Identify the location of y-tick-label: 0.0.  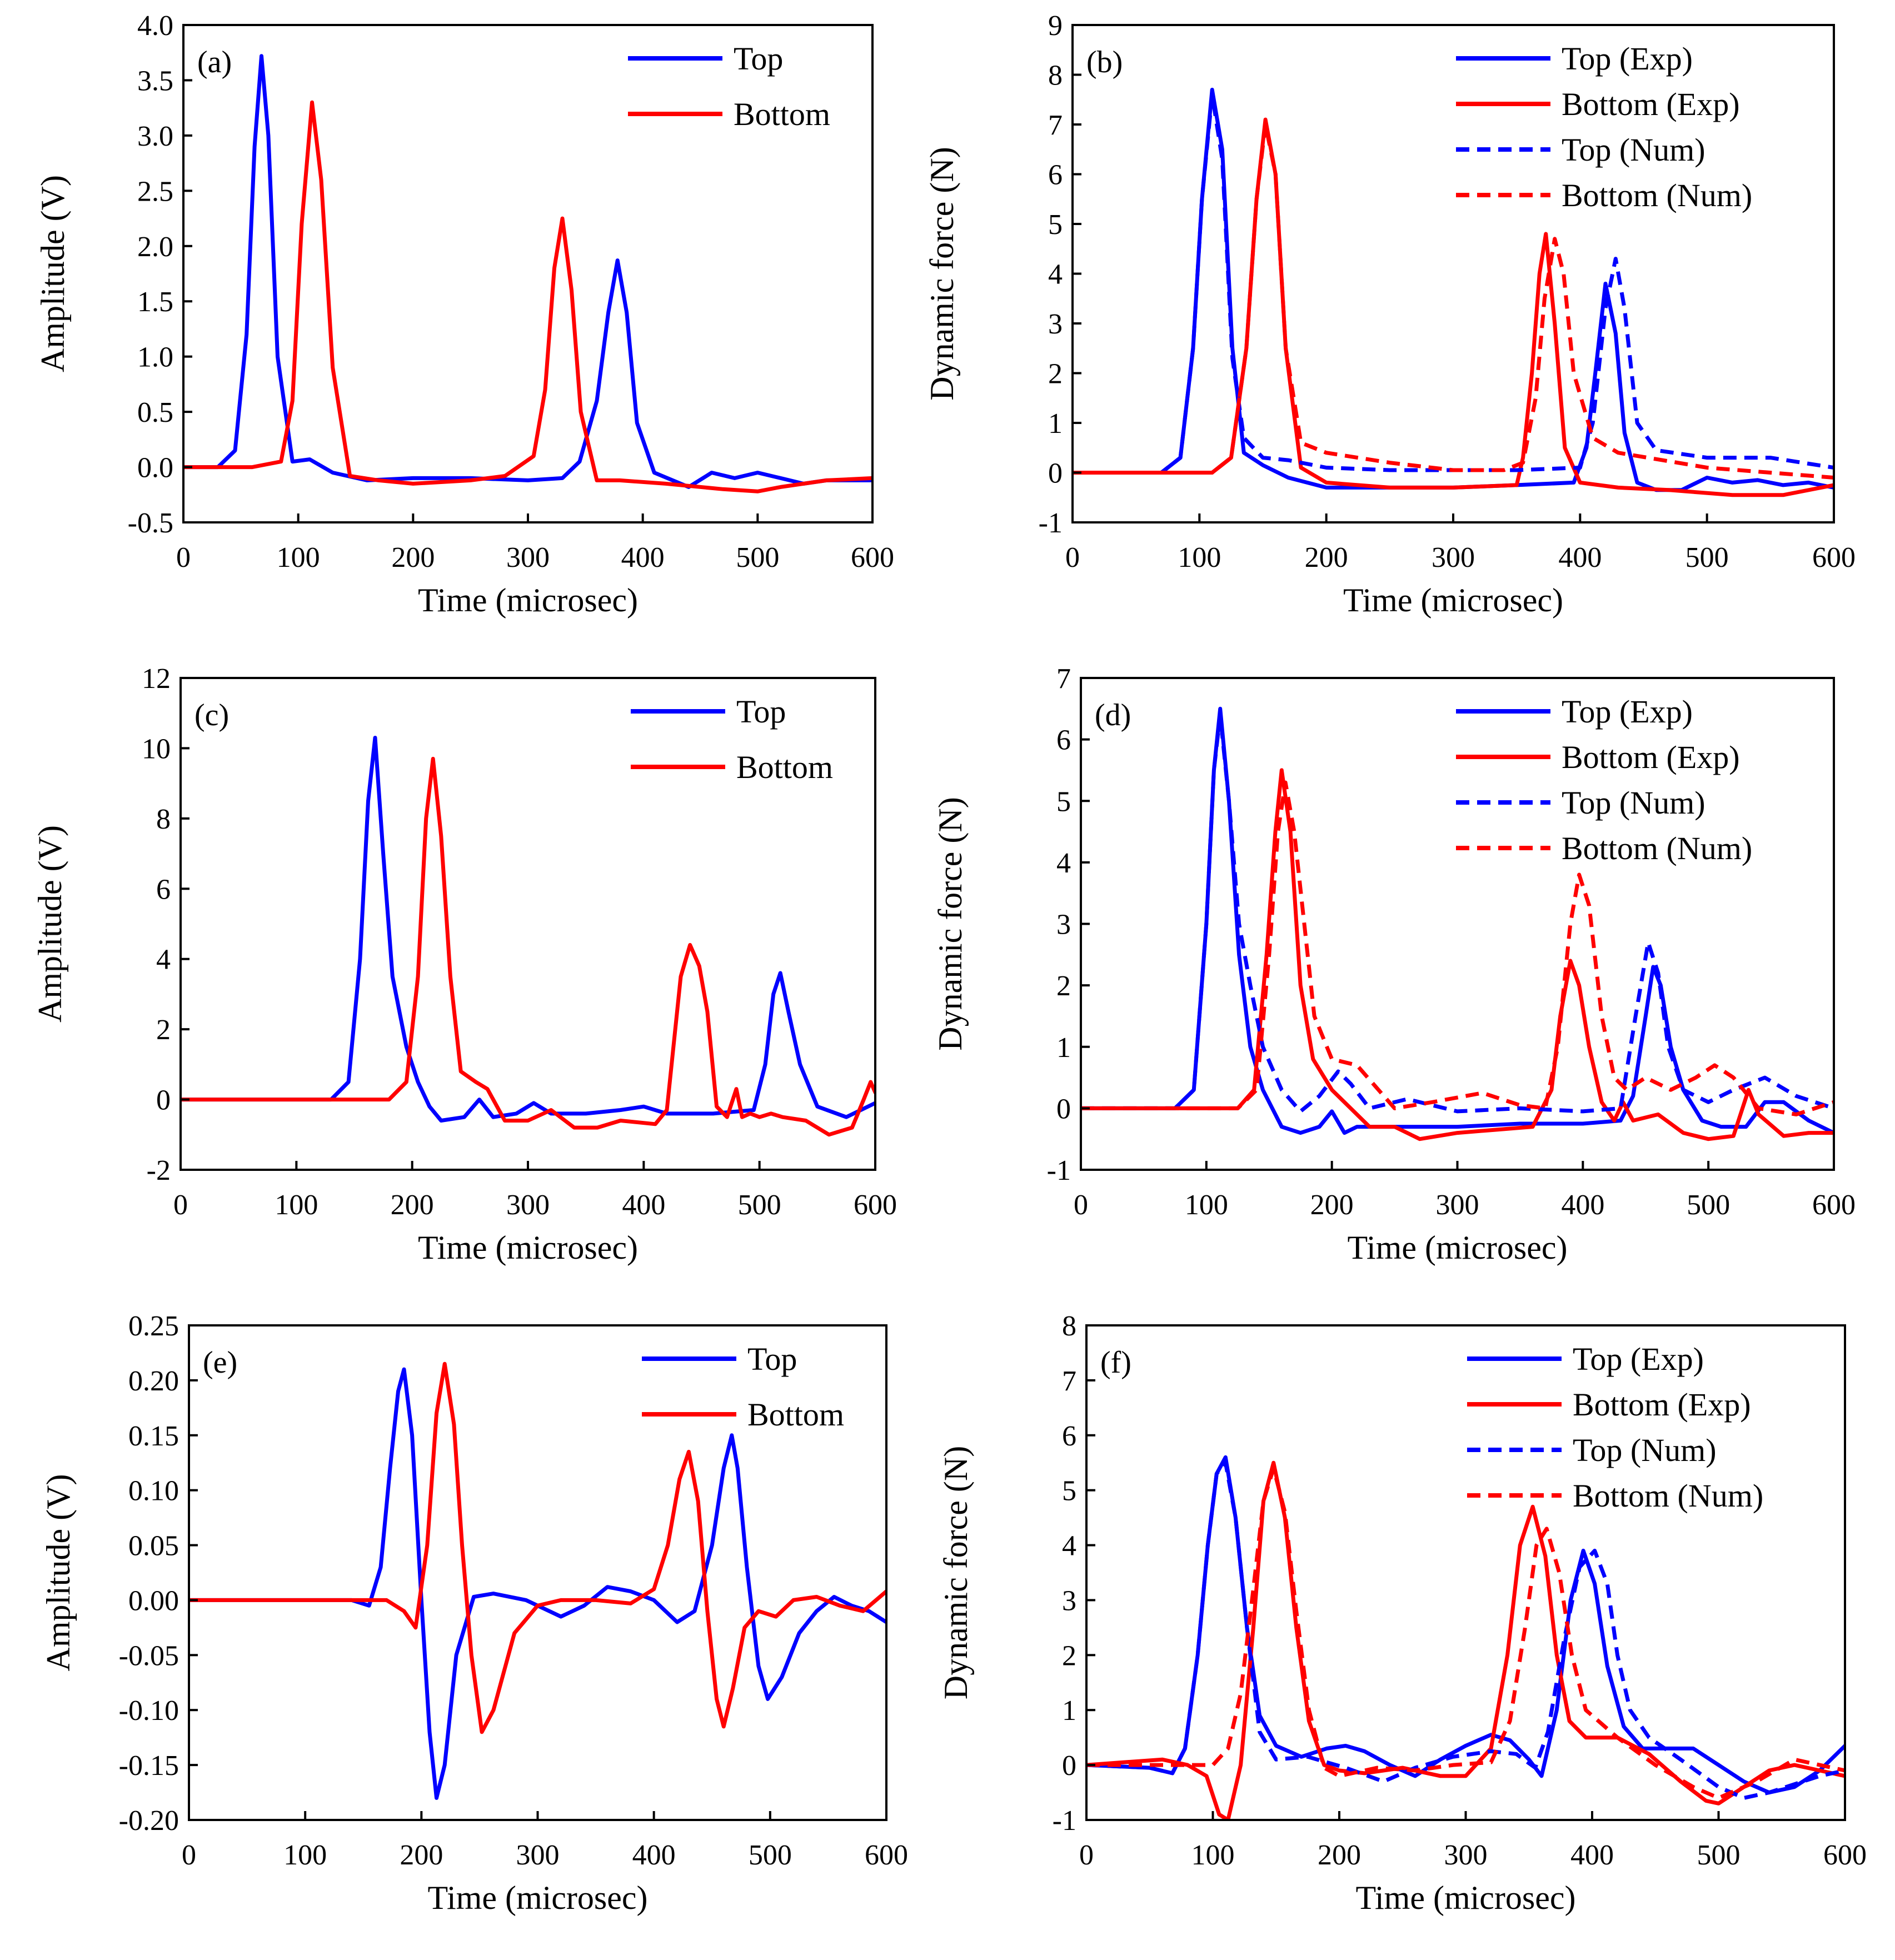
(155, 468).